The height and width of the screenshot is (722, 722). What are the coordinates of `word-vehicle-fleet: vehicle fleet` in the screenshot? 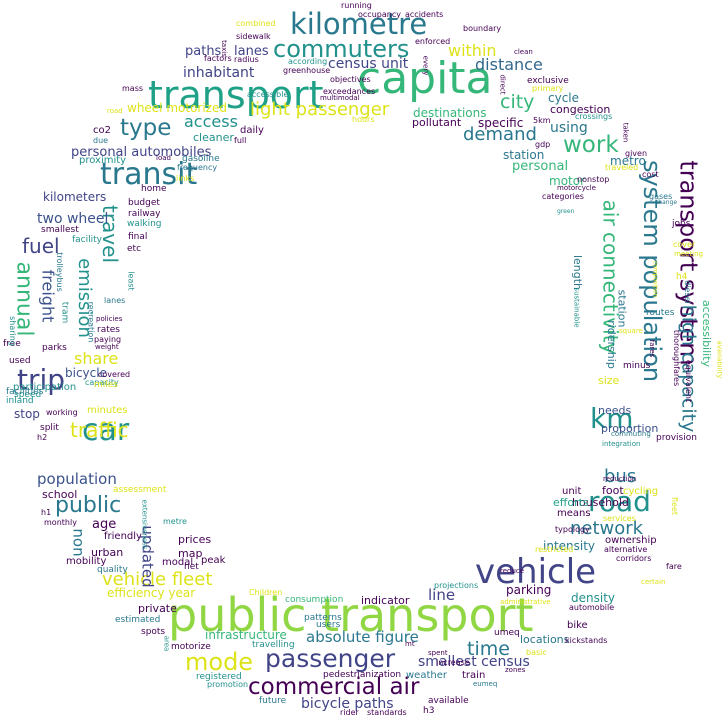 It's located at (157, 579).